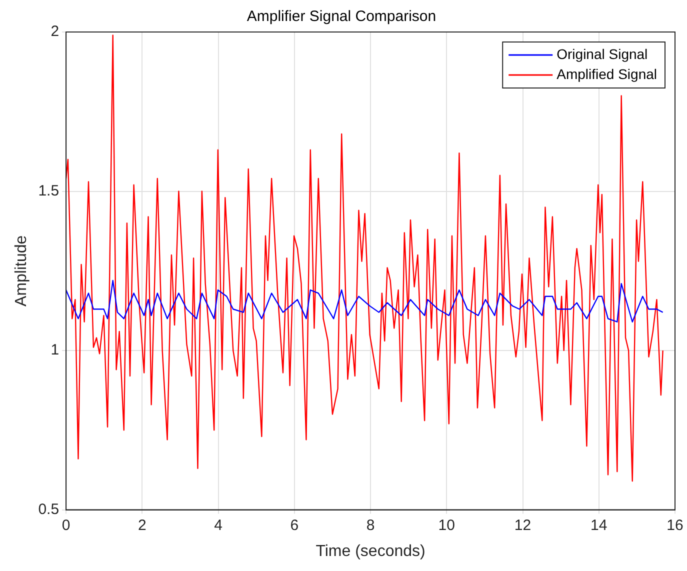 This screenshot has width=687, height=571. I want to click on x-tick-label: 2, so click(142, 525).